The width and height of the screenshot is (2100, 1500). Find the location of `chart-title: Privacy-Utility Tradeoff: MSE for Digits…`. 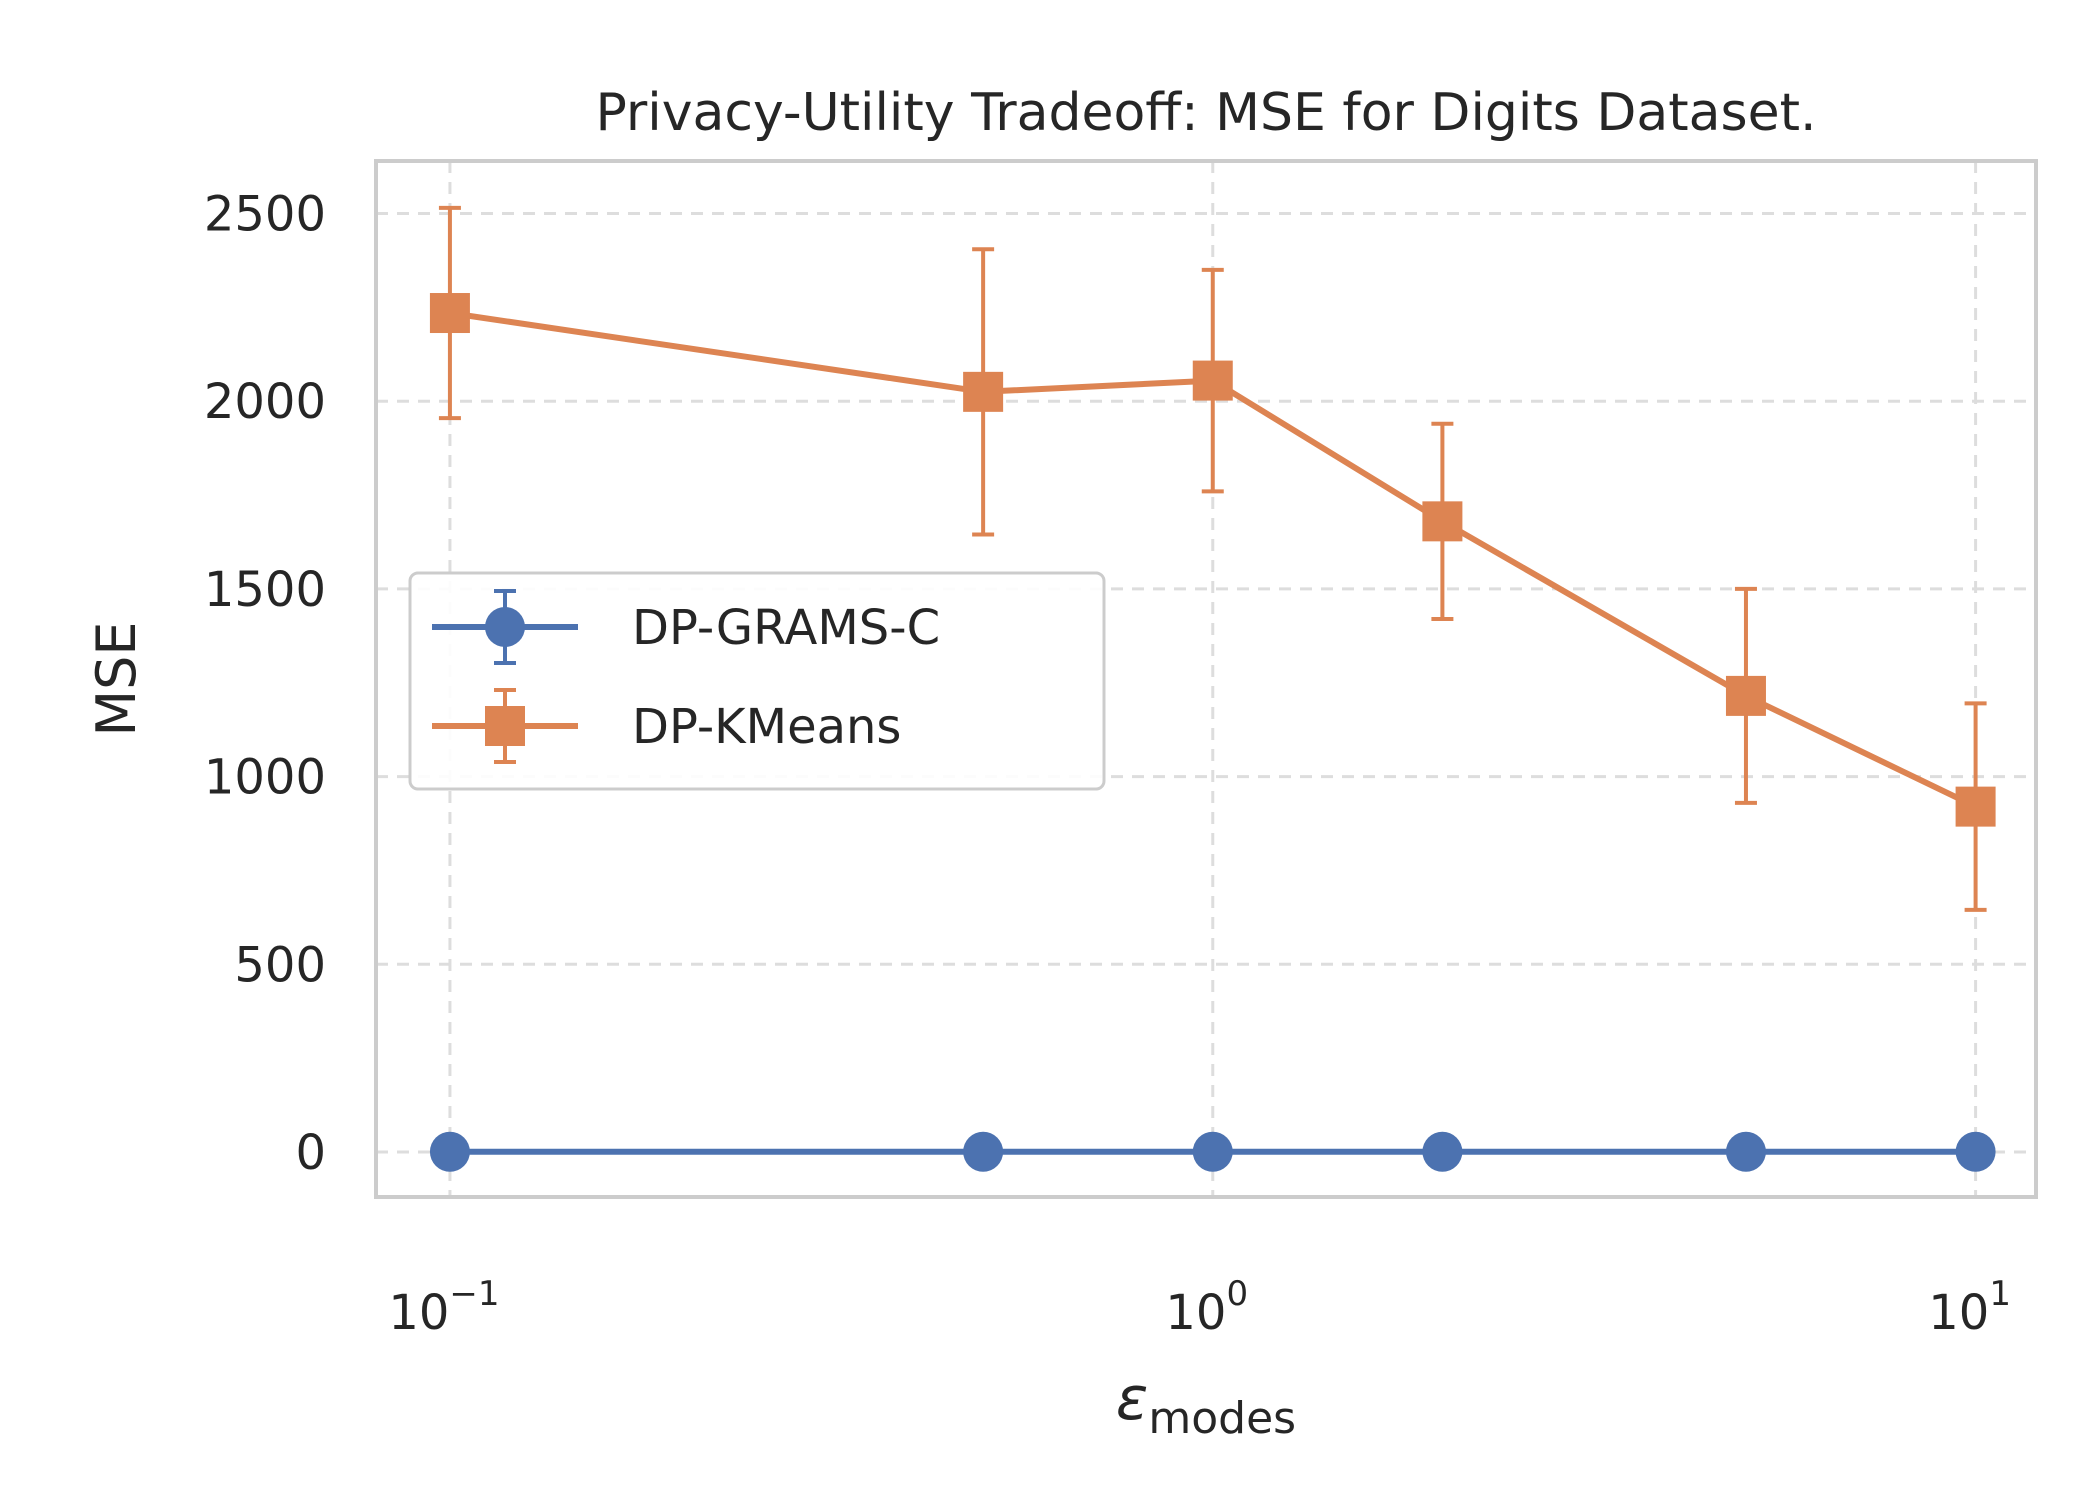

chart-title: Privacy-Utility Tradeoff: MSE for Digits… is located at coordinates (1205, 113).